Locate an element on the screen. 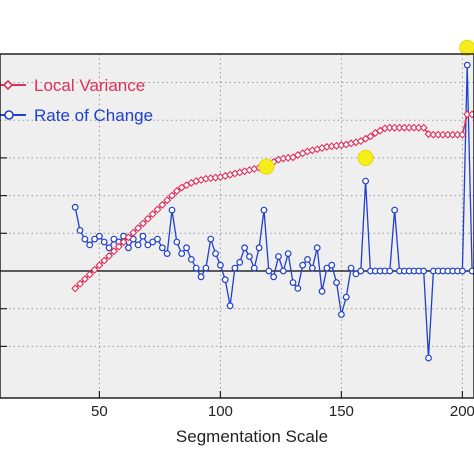 The height and width of the screenshot is (474, 474). legend-diamond-icon is located at coordinates (8, 85).